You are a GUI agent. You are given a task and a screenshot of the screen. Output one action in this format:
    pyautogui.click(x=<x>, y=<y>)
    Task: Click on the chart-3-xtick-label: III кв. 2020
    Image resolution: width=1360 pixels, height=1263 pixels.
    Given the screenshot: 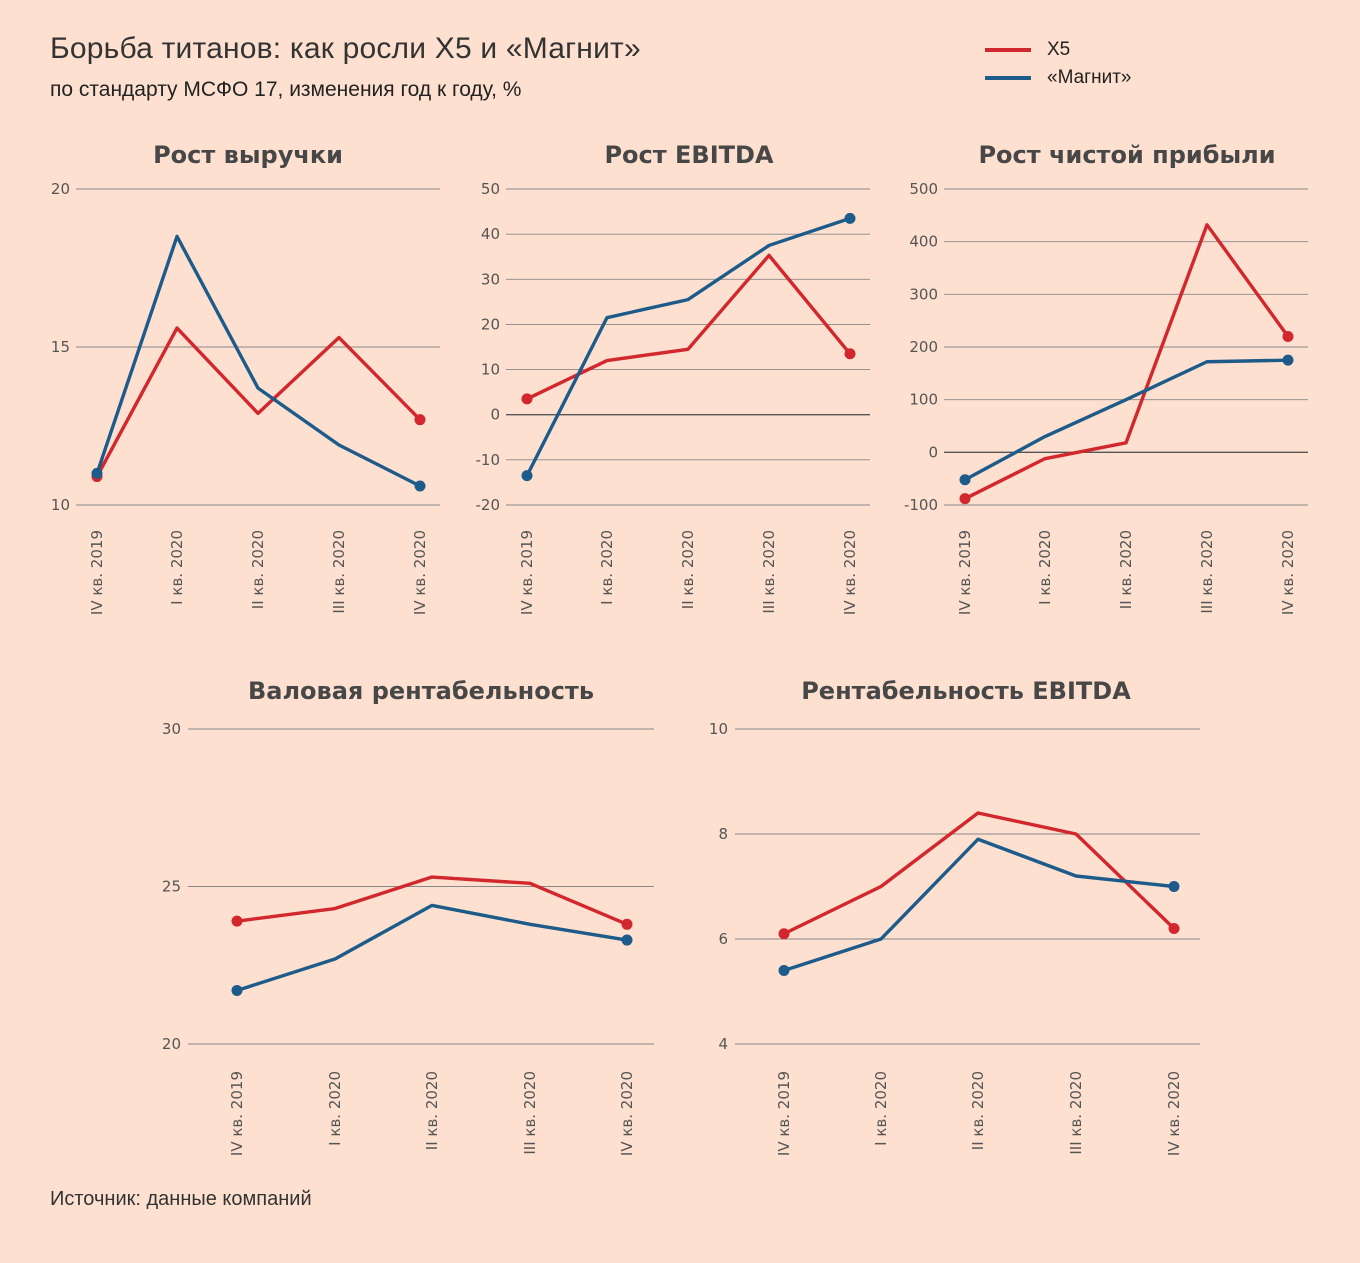 What is the action you would take?
    pyautogui.click(x=530, y=1113)
    